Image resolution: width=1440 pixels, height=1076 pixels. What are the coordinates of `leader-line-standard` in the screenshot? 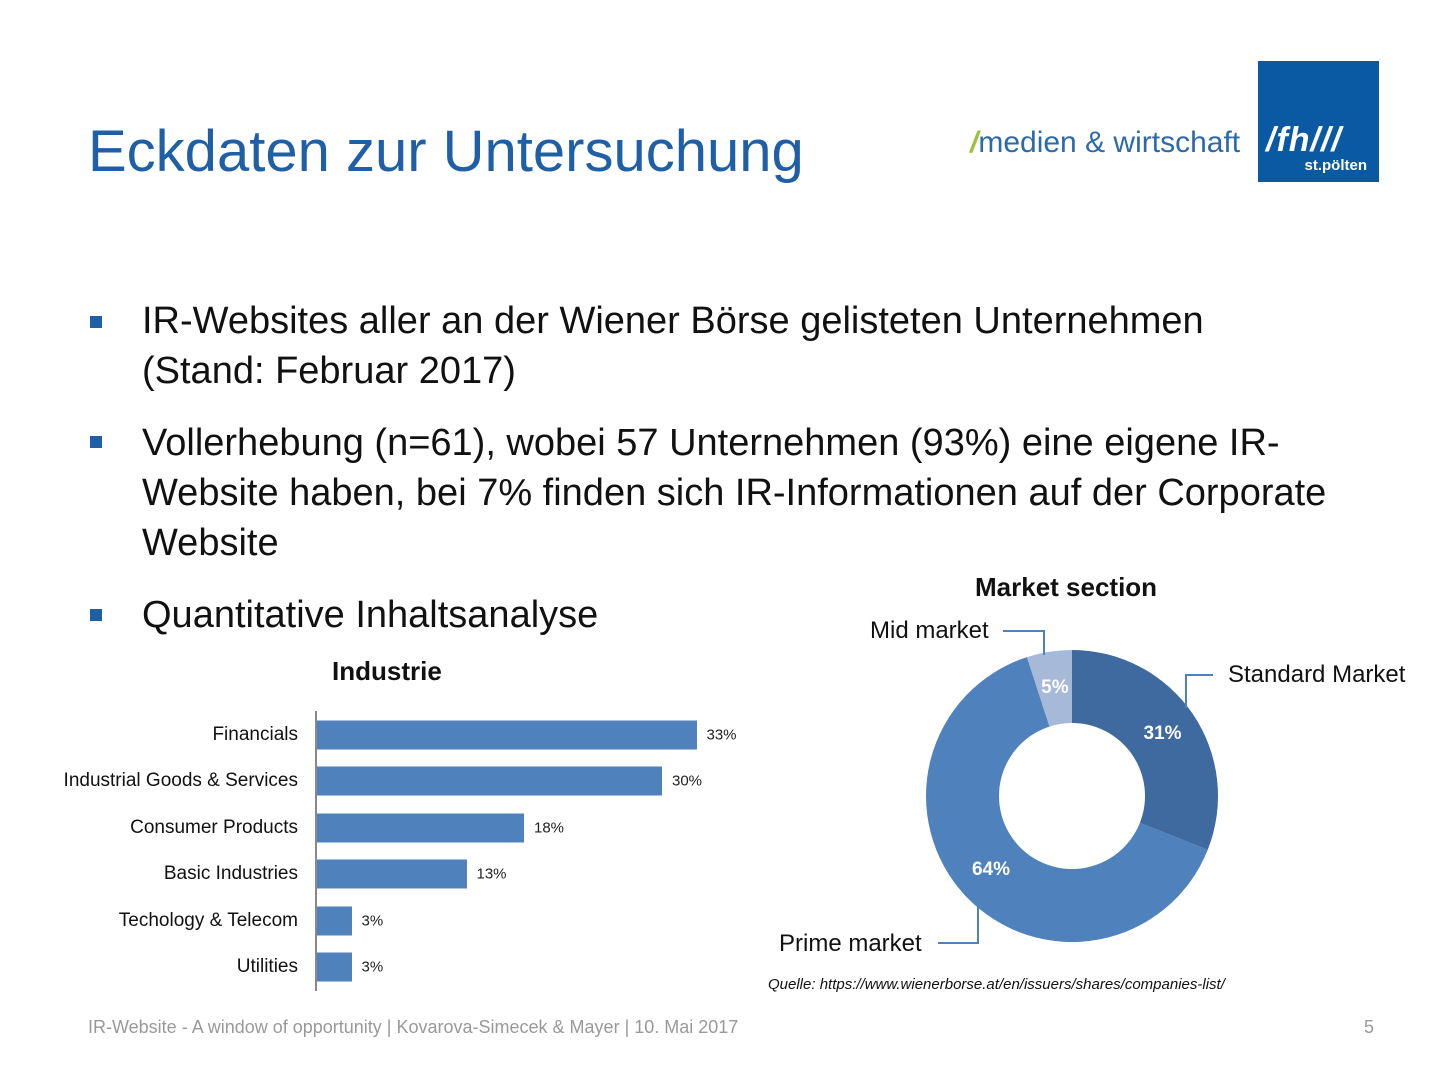 It's located at (1199, 691).